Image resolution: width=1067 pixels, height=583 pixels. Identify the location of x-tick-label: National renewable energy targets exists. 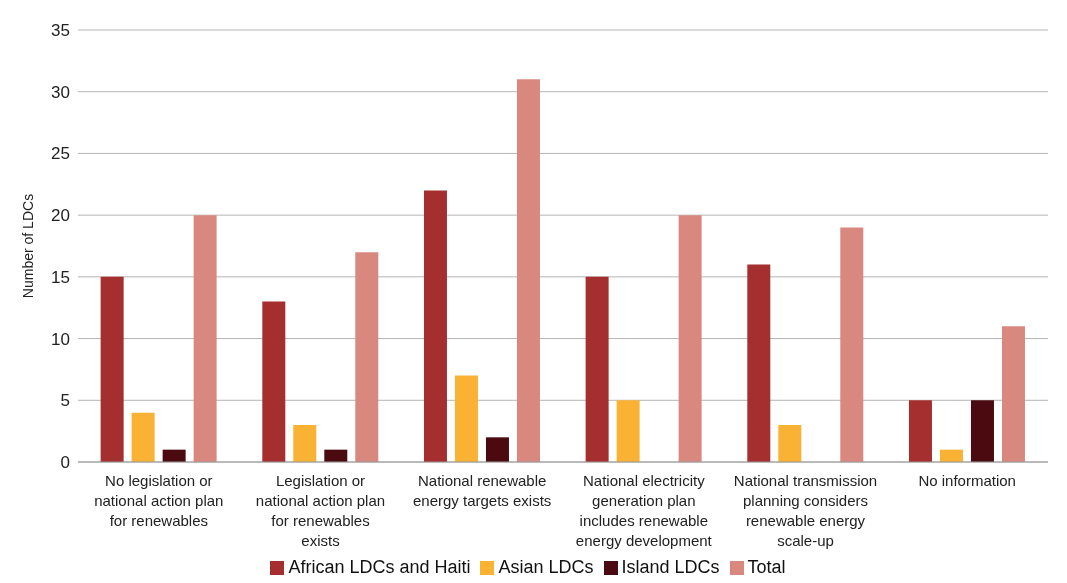
(482, 490).